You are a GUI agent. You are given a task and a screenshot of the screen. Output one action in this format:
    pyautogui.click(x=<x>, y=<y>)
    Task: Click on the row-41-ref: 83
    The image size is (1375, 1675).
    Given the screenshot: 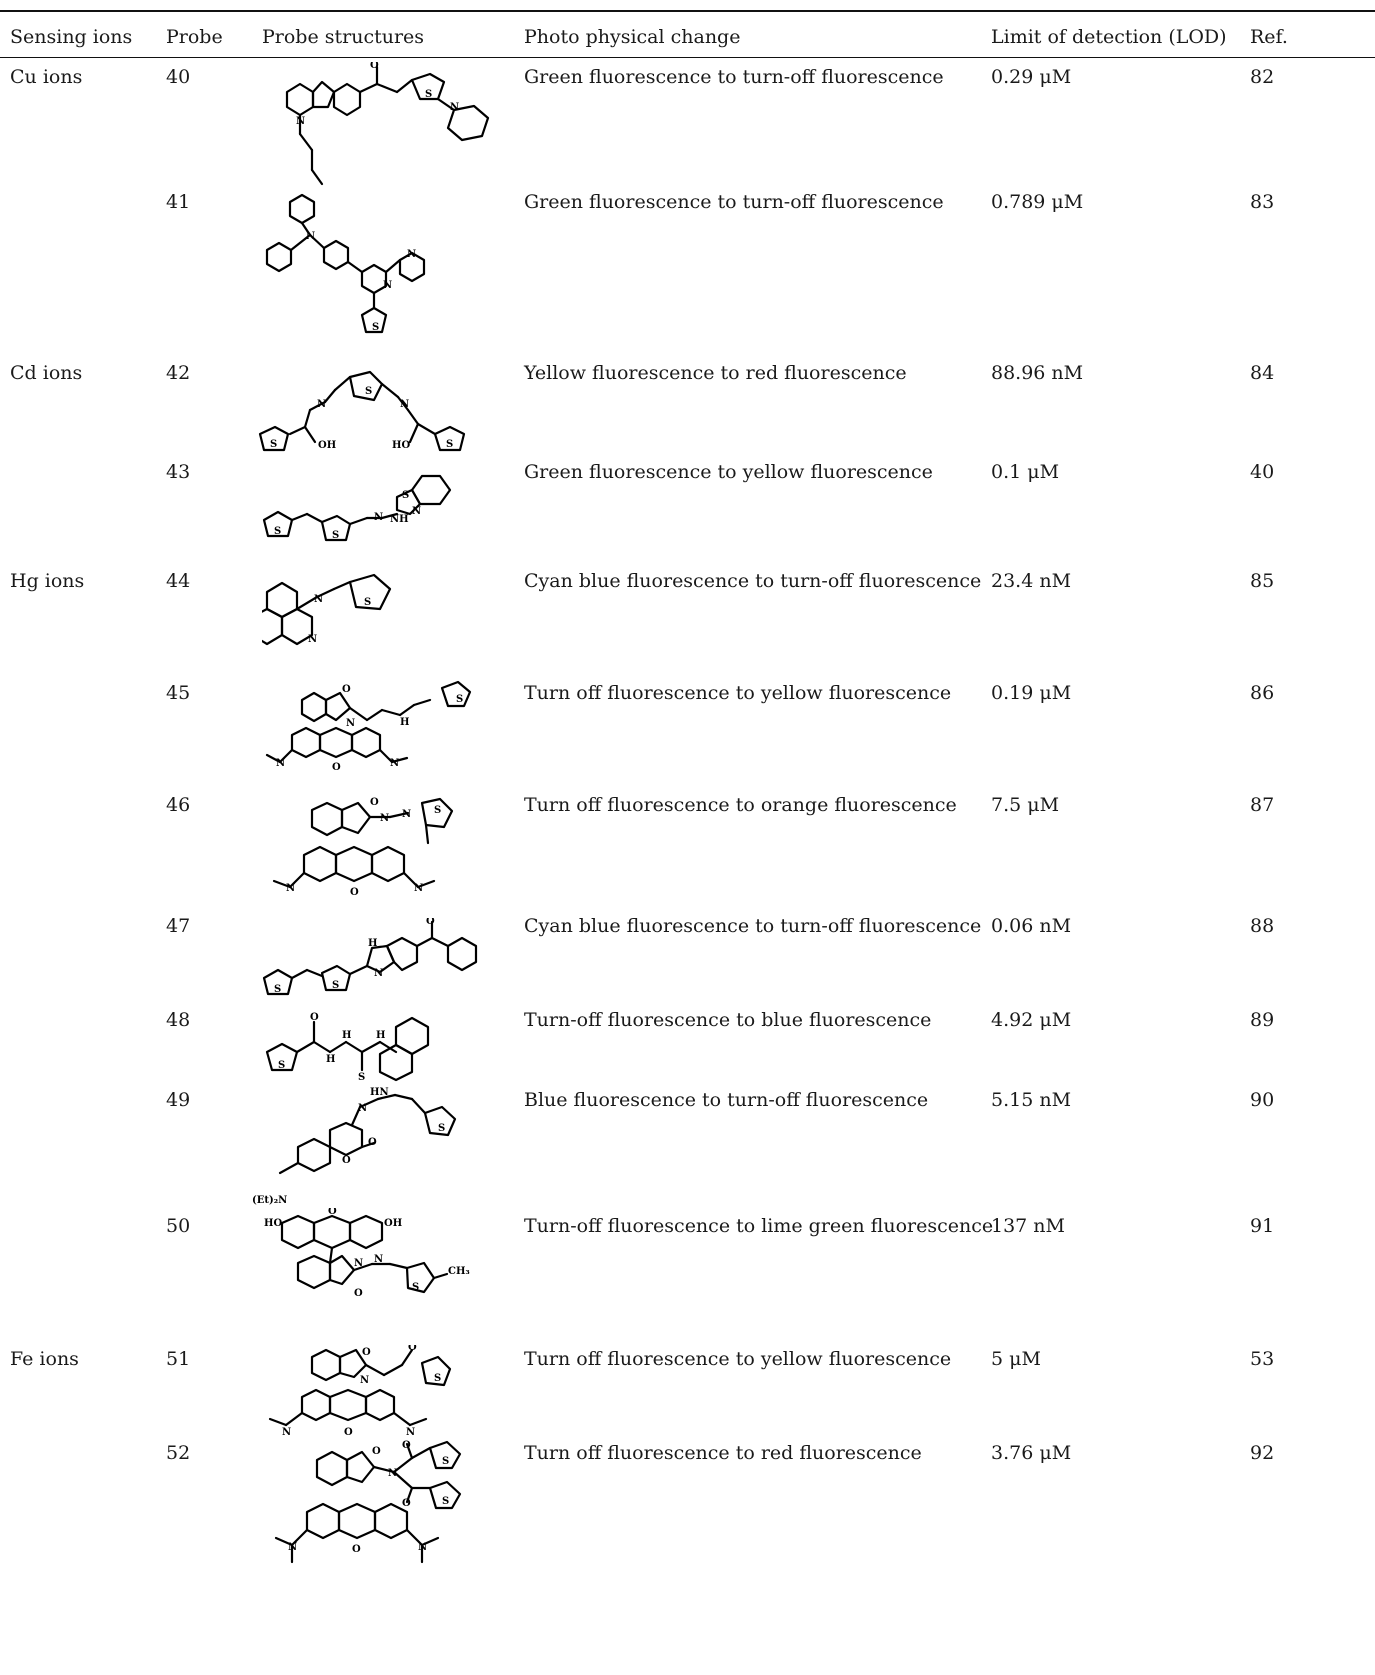 What is the action you would take?
    pyautogui.click(x=1262, y=202)
    